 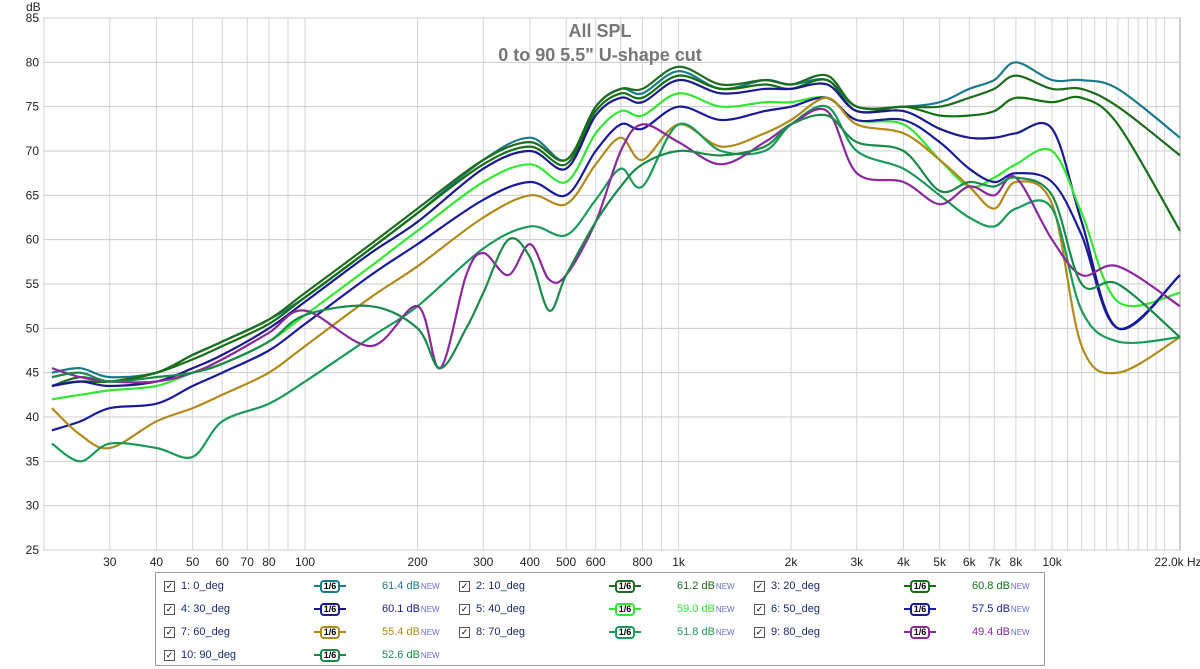 What do you see at coordinates (157, 562) in the screenshot?
I see `x-tick-label: 40` at bounding box center [157, 562].